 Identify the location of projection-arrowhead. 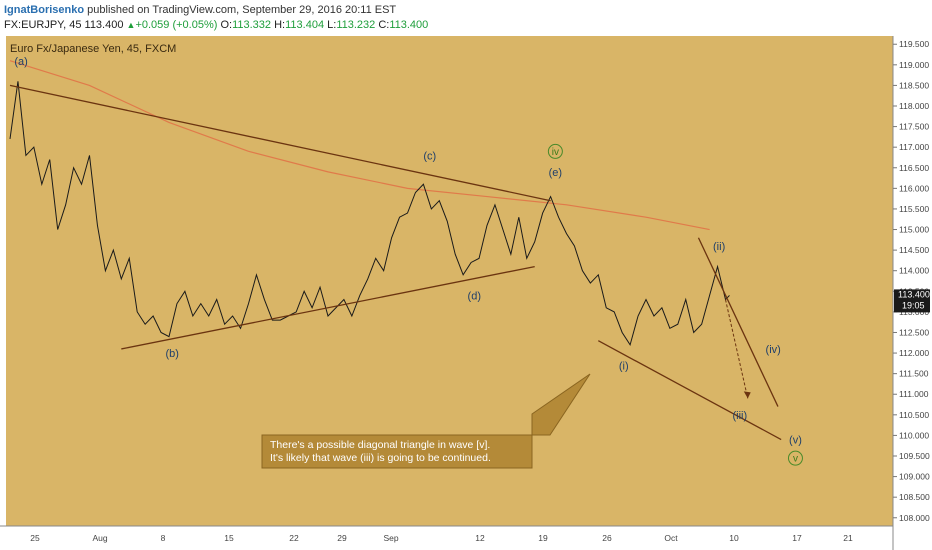
(747, 395).